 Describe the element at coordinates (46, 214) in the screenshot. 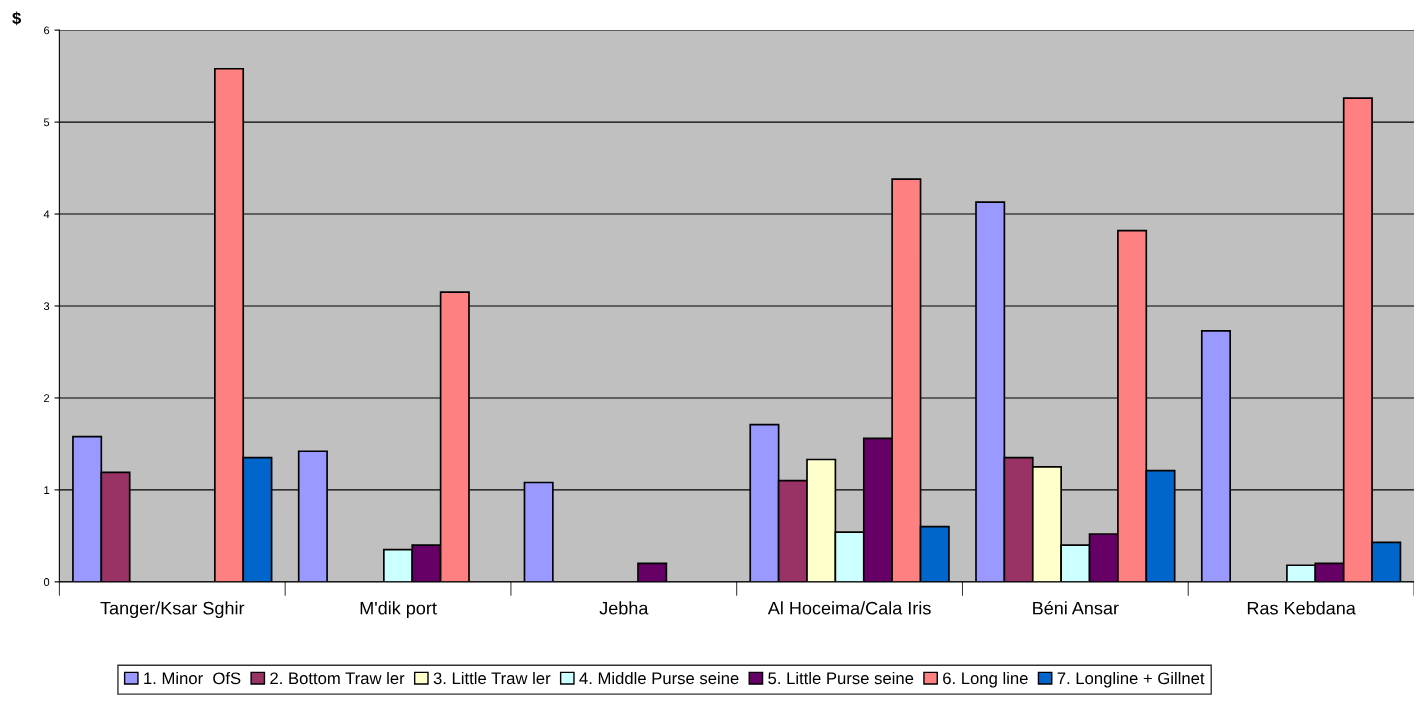

I see `y-tick-label: 4` at that location.